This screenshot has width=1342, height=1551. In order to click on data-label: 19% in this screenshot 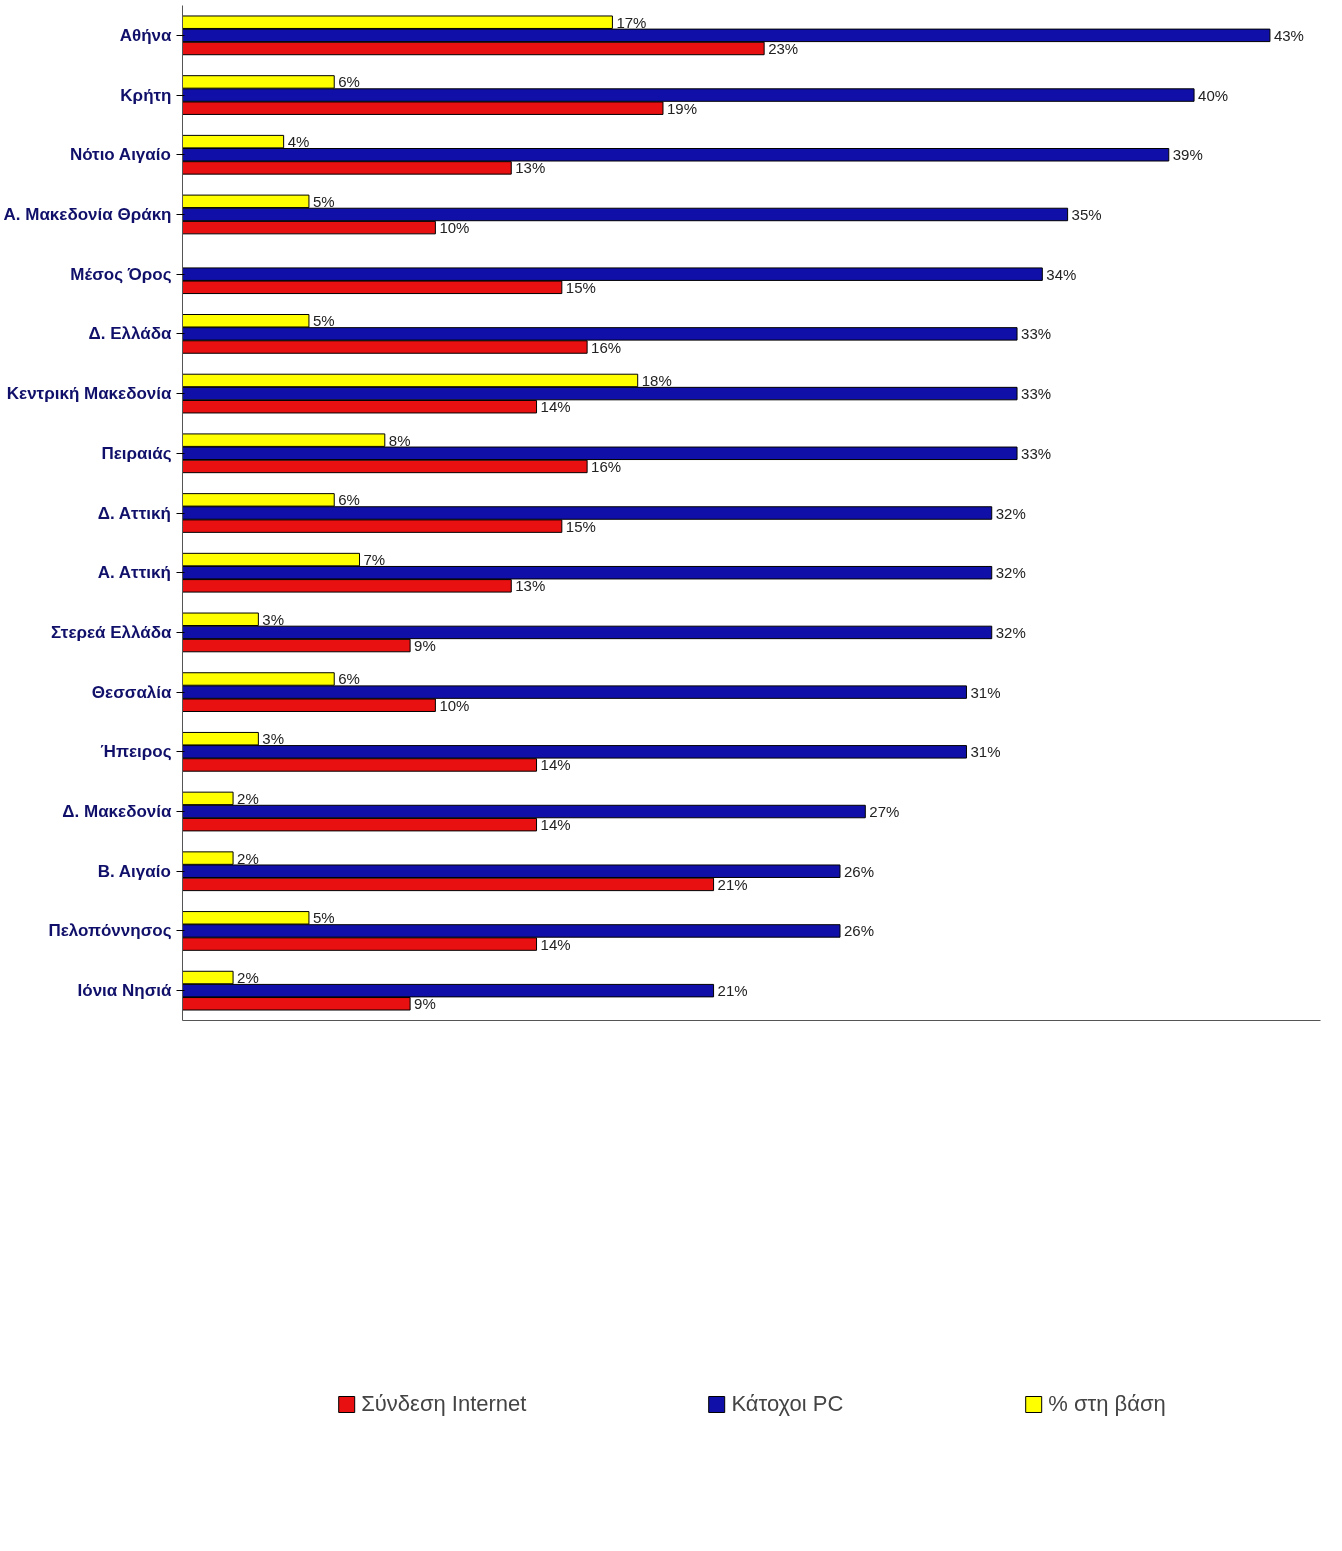, I will do `click(682, 108)`.